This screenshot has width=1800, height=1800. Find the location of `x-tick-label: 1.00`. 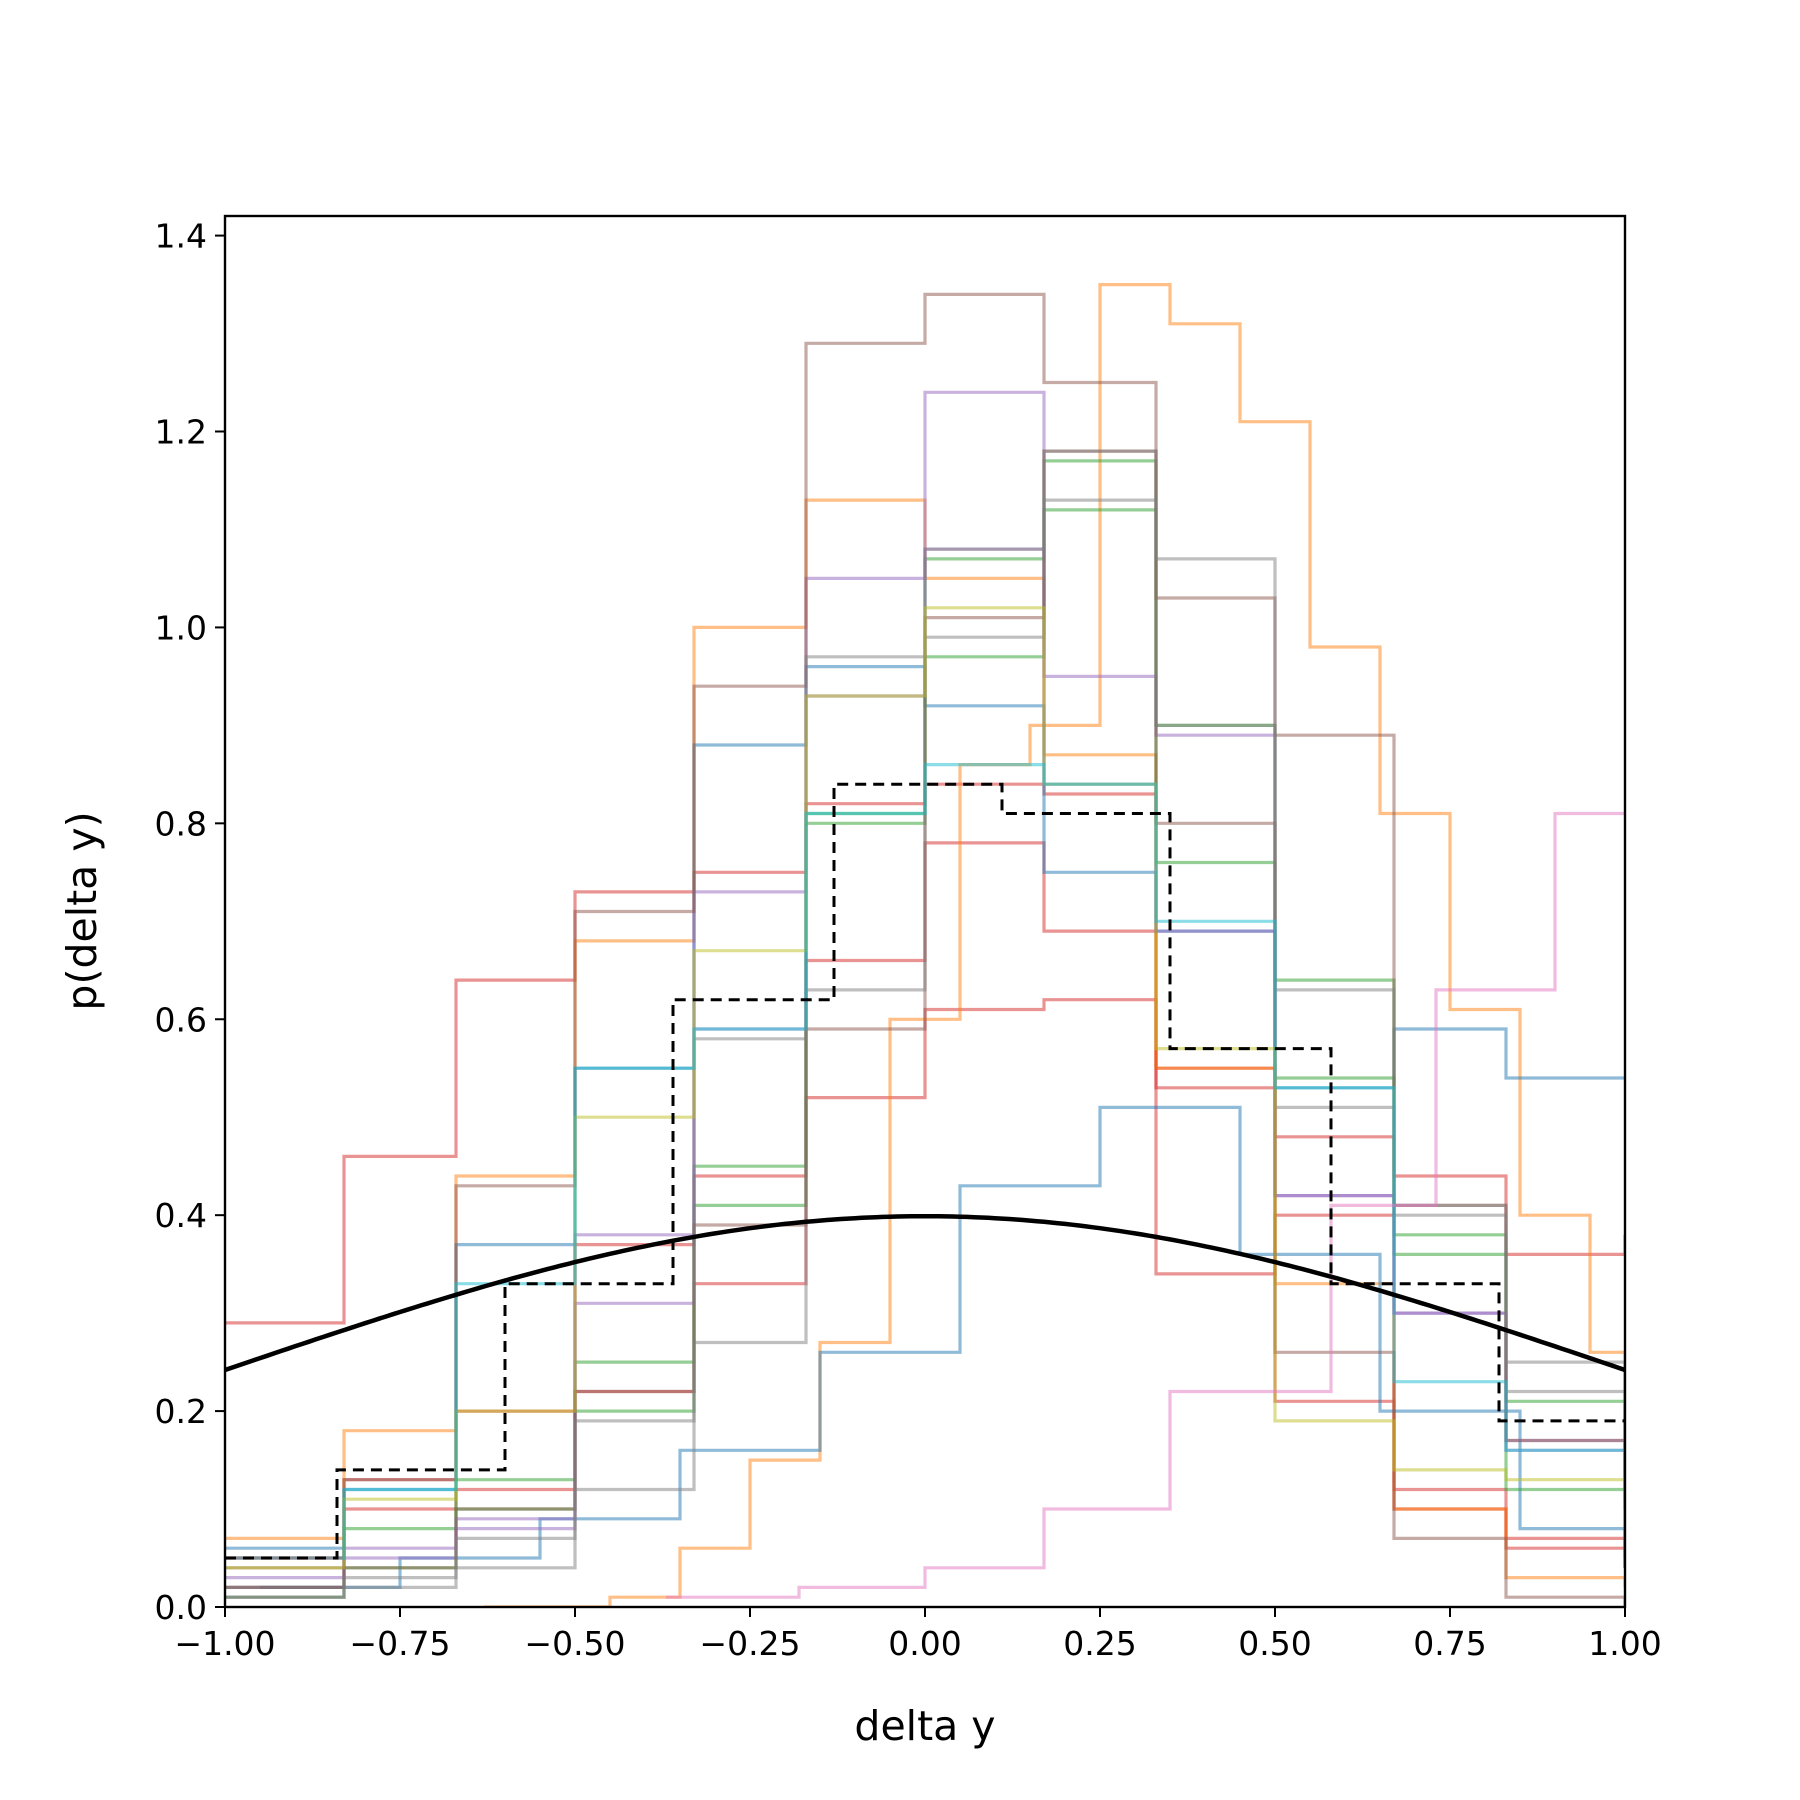

x-tick-label: 1.00 is located at coordinates (1624, 1643).